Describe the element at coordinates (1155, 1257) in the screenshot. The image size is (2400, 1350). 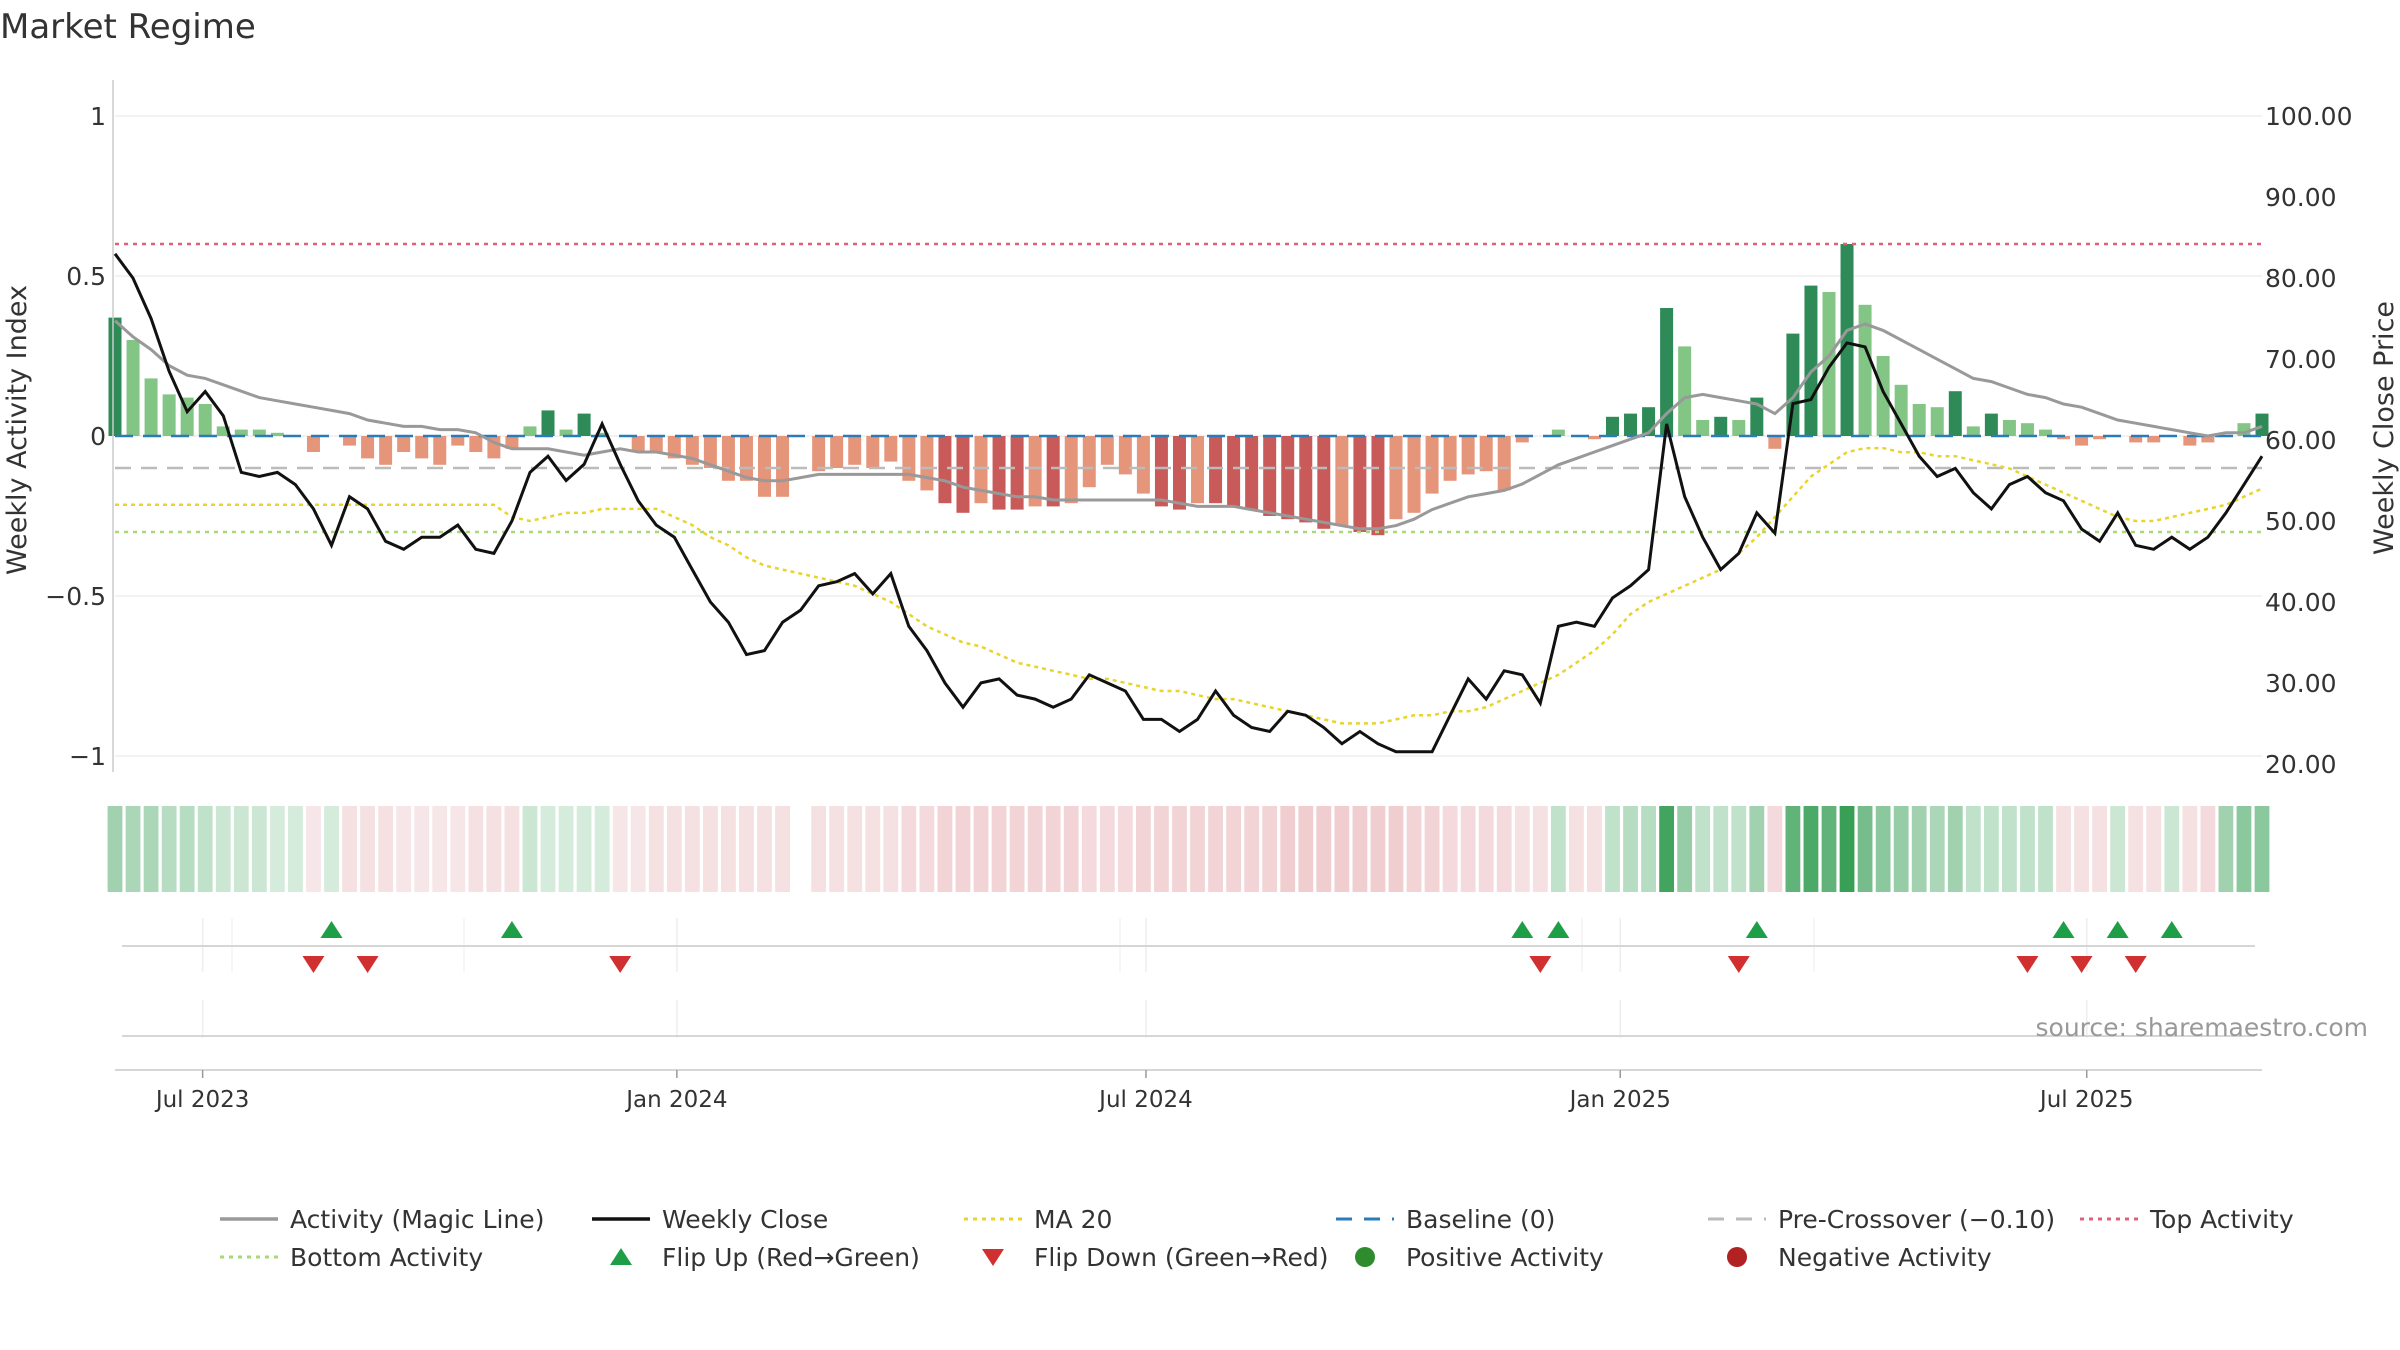
I see `legend-item: Flip Down (Green→Red)` at that location.